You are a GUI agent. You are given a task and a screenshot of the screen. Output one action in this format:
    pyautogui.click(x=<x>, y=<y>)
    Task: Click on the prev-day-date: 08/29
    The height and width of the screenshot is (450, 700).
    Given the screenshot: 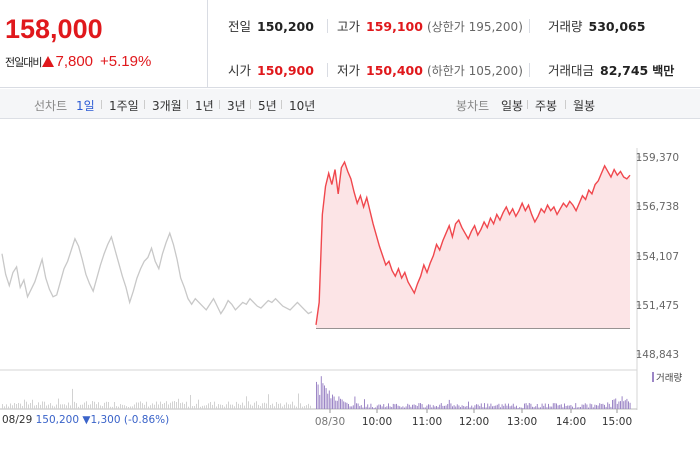 What is the action you would take?
    pyautogui.click(x=17, y=420)
    